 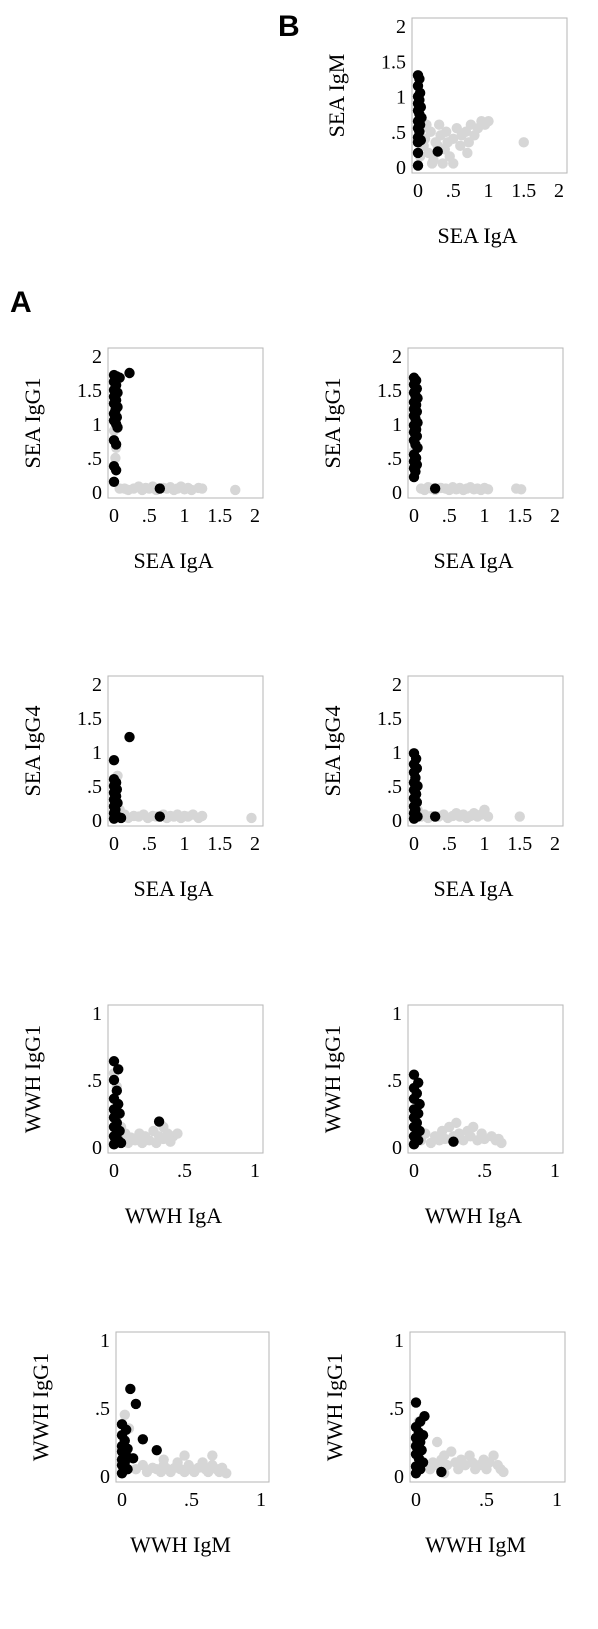 I want to click on panel-label-a: A, so click(x=21, y=302).